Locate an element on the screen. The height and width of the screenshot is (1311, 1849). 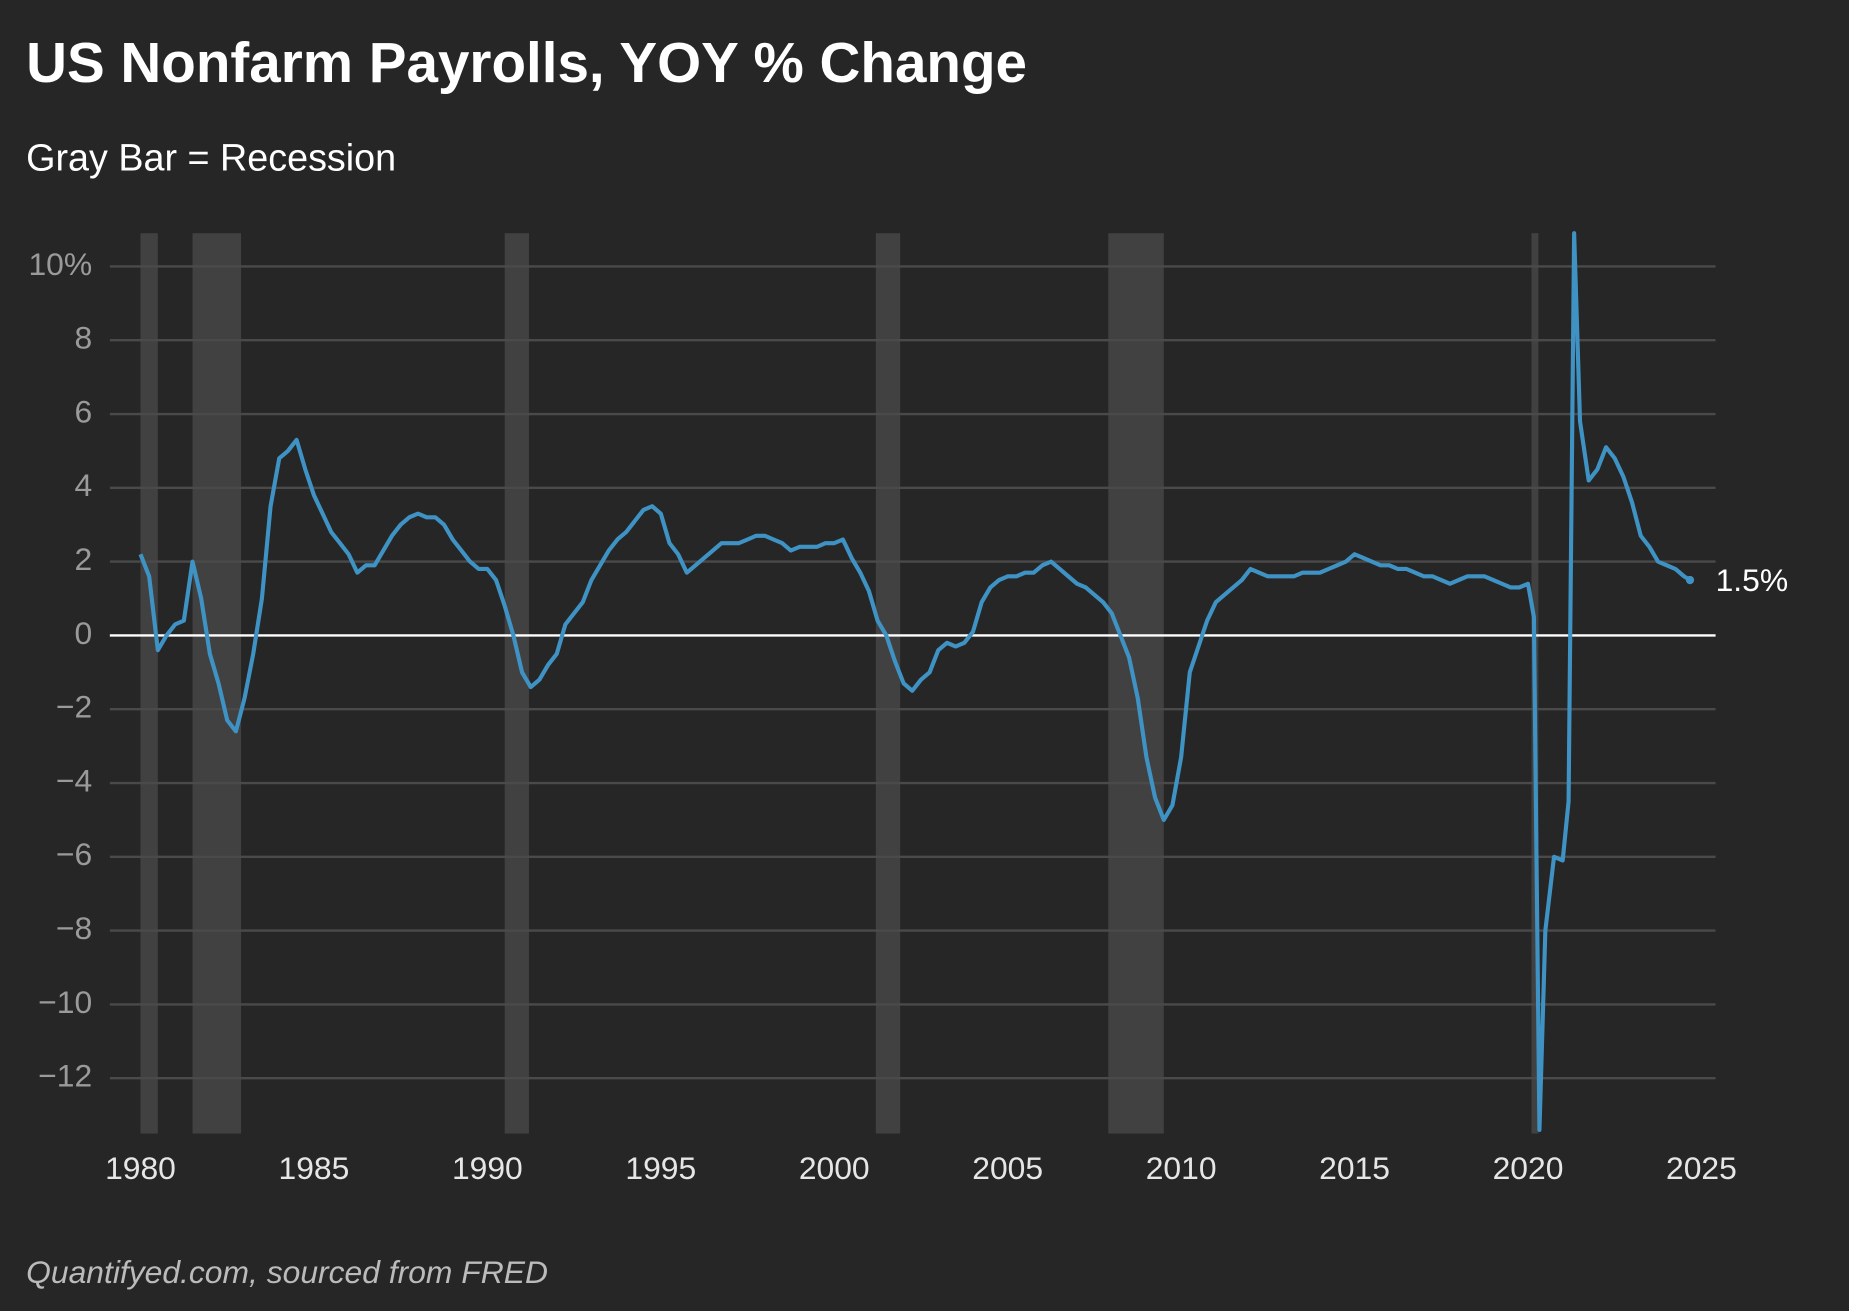
y-tick-label: −4 is located at coordinates (74, 780).